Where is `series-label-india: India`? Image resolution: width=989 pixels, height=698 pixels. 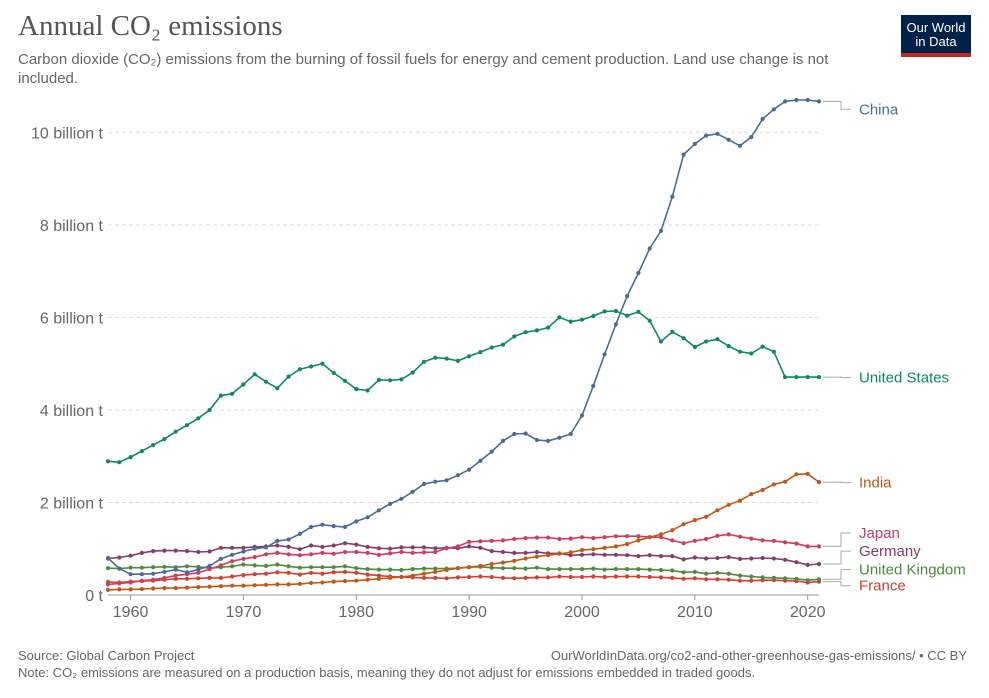 series-label-india: India is located at coordinates (875, 483).